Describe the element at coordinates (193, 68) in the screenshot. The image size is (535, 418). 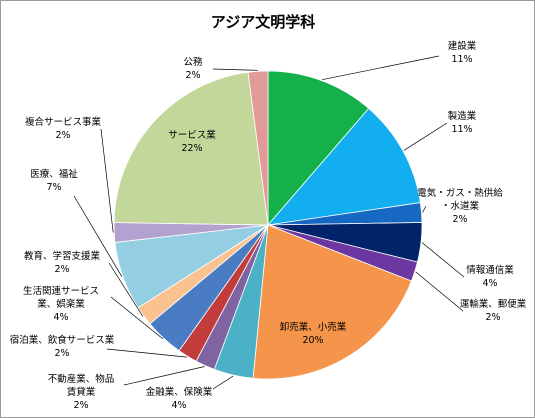
I see `data-label: 公務 2%` at that location.